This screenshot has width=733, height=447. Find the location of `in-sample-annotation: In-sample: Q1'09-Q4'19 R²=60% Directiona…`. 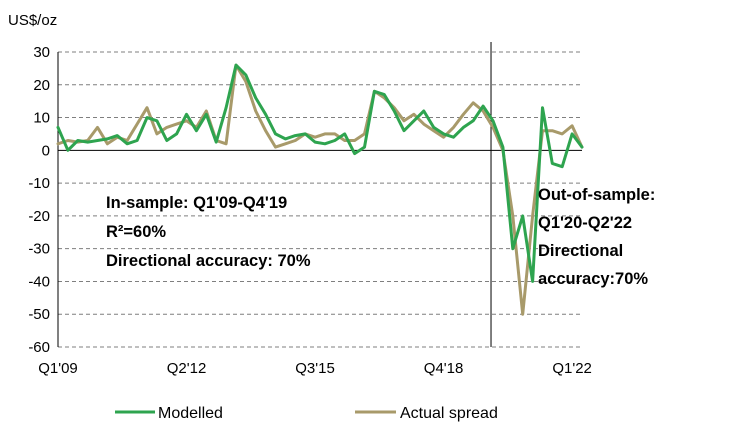

in-sample-annotation: In-sample: Q1'09-Q4'19 R²=60% Directiona… is located at coordinates (208, 232).